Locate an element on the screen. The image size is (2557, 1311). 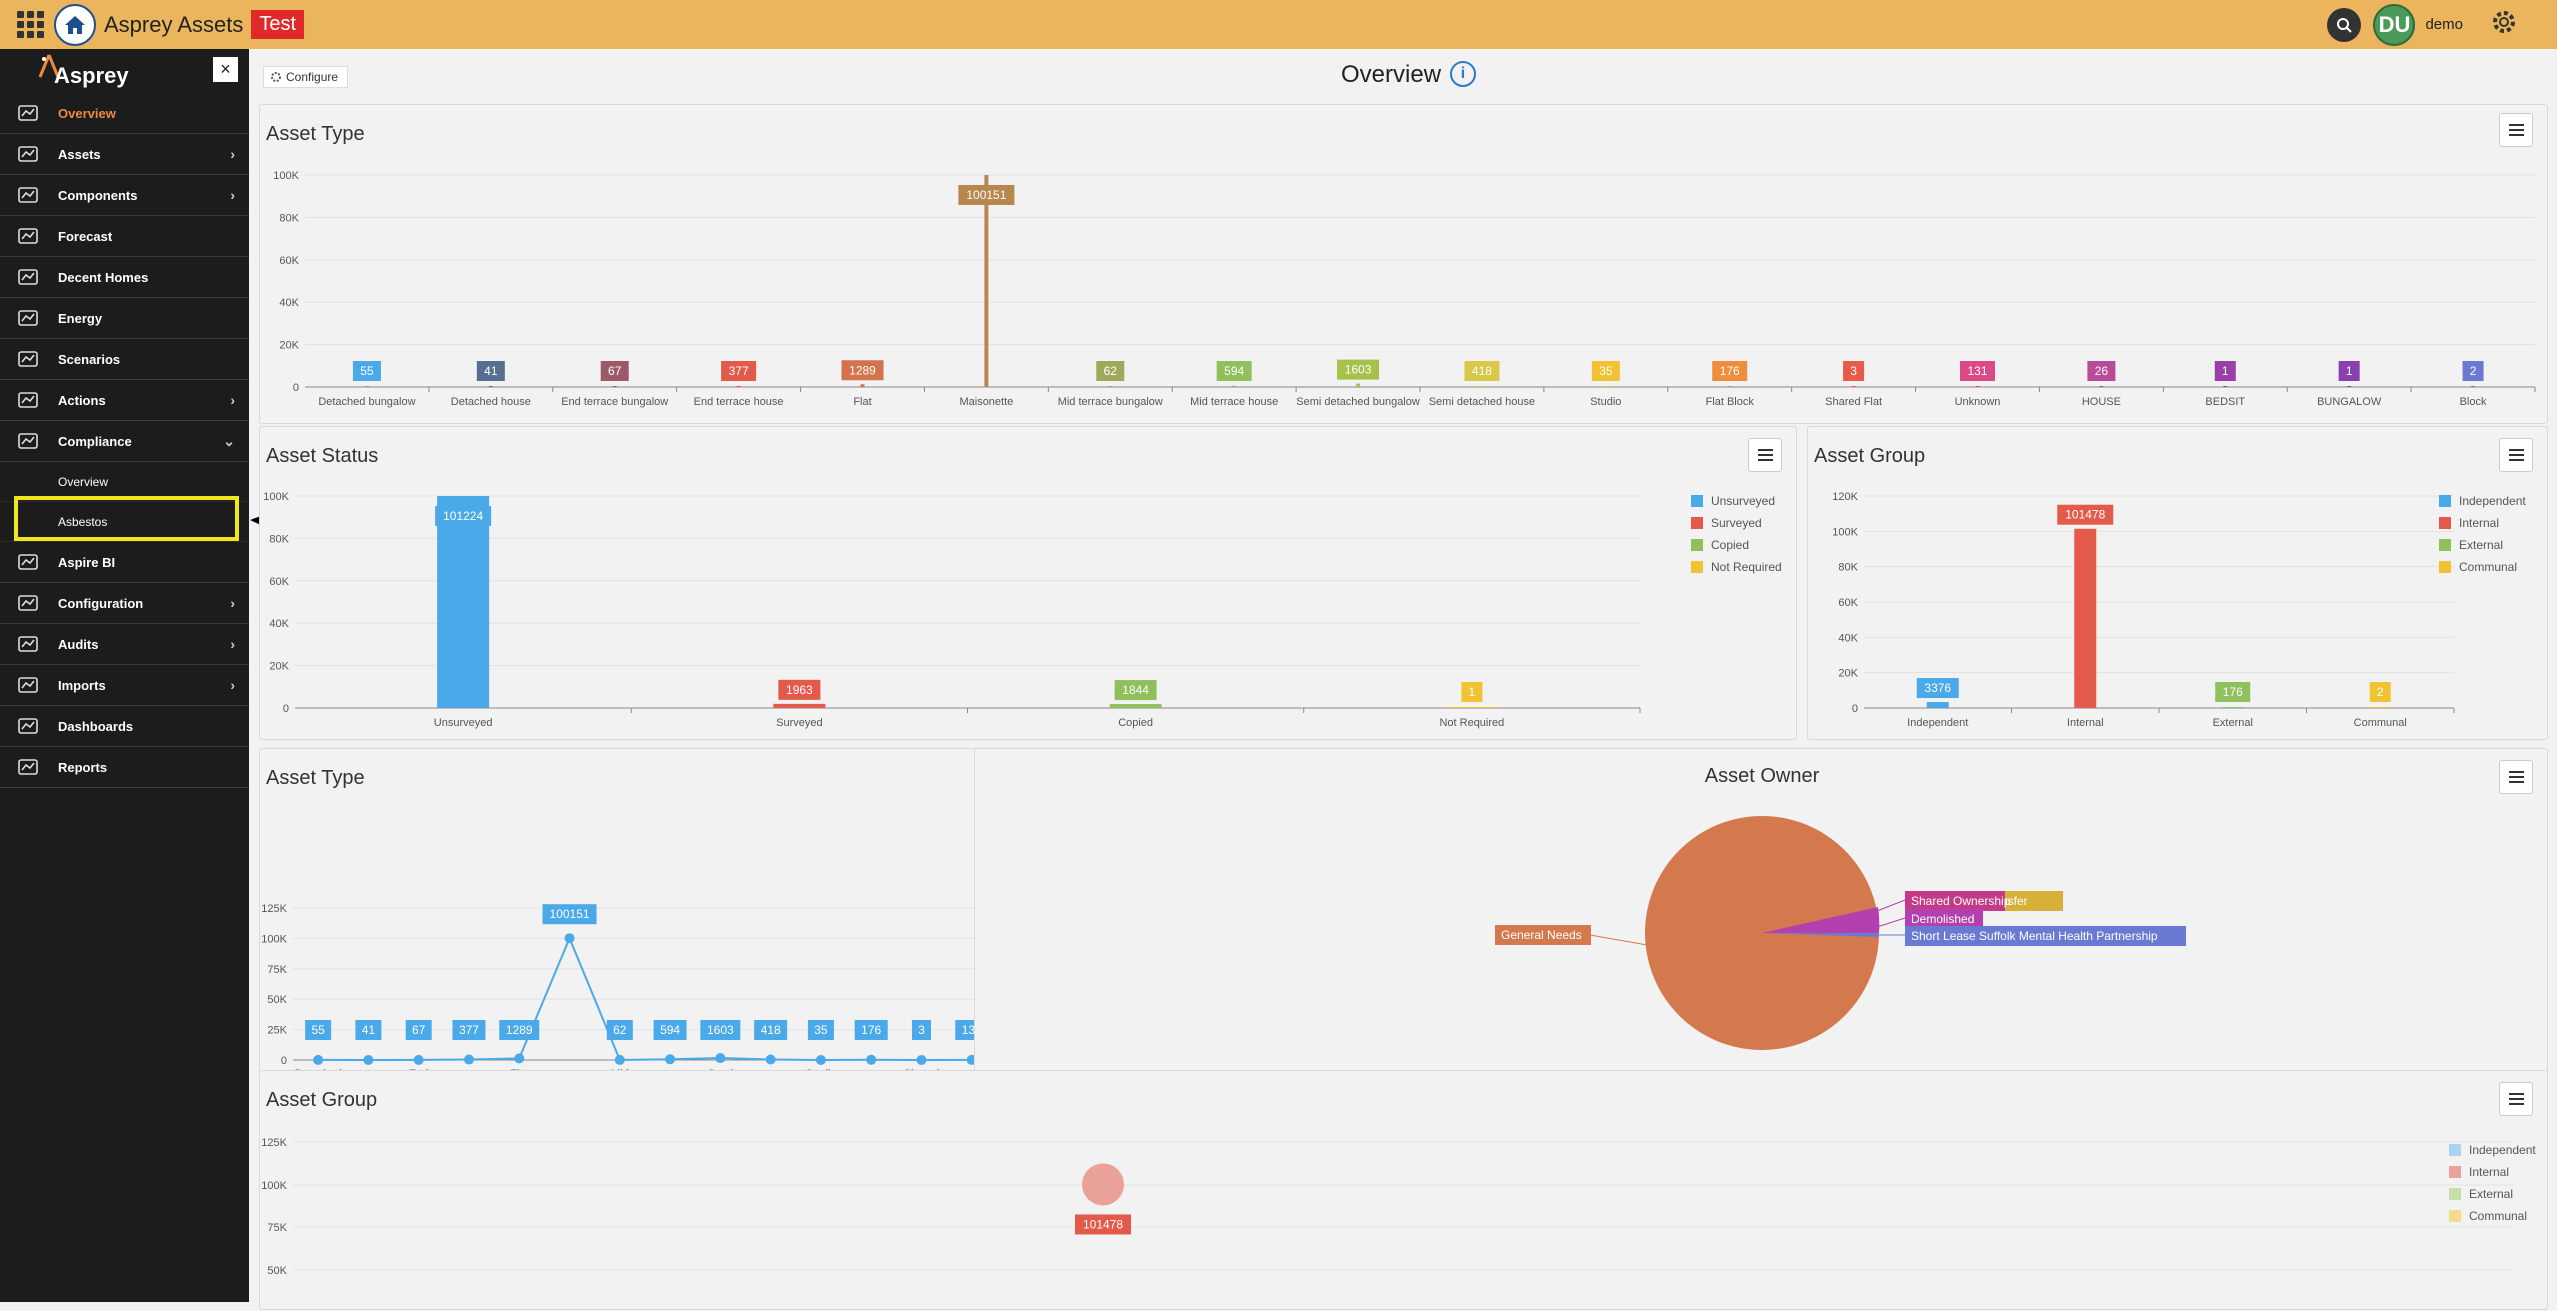
y-tick-label: 100K is located at coordinates (286, 176).